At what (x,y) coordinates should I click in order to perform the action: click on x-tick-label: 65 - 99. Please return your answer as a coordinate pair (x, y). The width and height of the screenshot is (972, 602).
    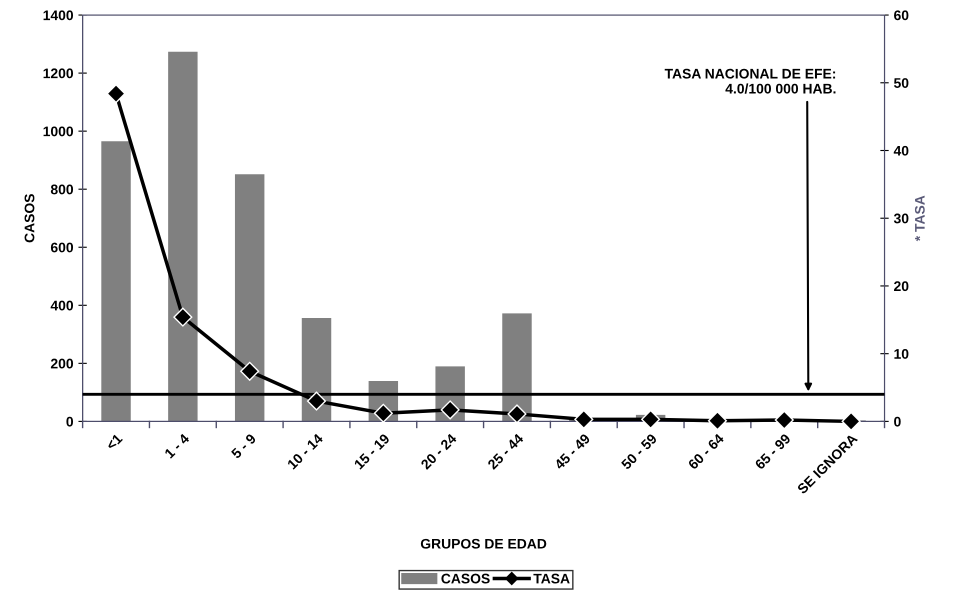
    Looking at the image, I should click on (773, 451).